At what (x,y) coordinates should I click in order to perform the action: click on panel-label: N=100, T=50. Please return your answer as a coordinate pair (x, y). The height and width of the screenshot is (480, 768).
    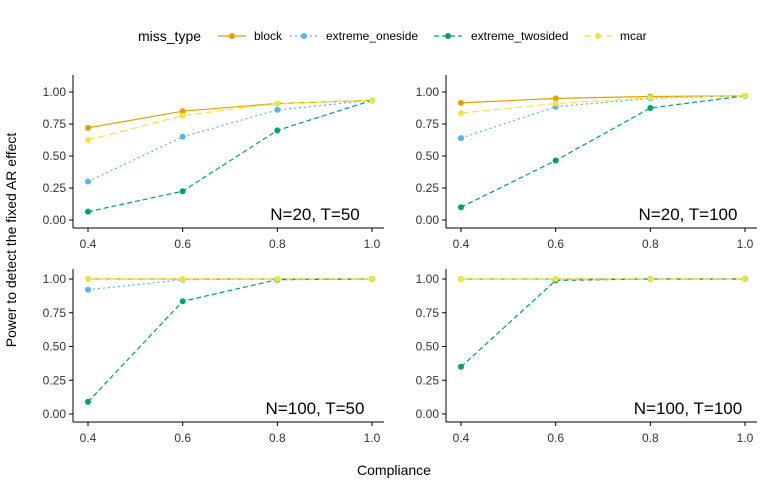
    Looking at the image, I should click on (315, 408).